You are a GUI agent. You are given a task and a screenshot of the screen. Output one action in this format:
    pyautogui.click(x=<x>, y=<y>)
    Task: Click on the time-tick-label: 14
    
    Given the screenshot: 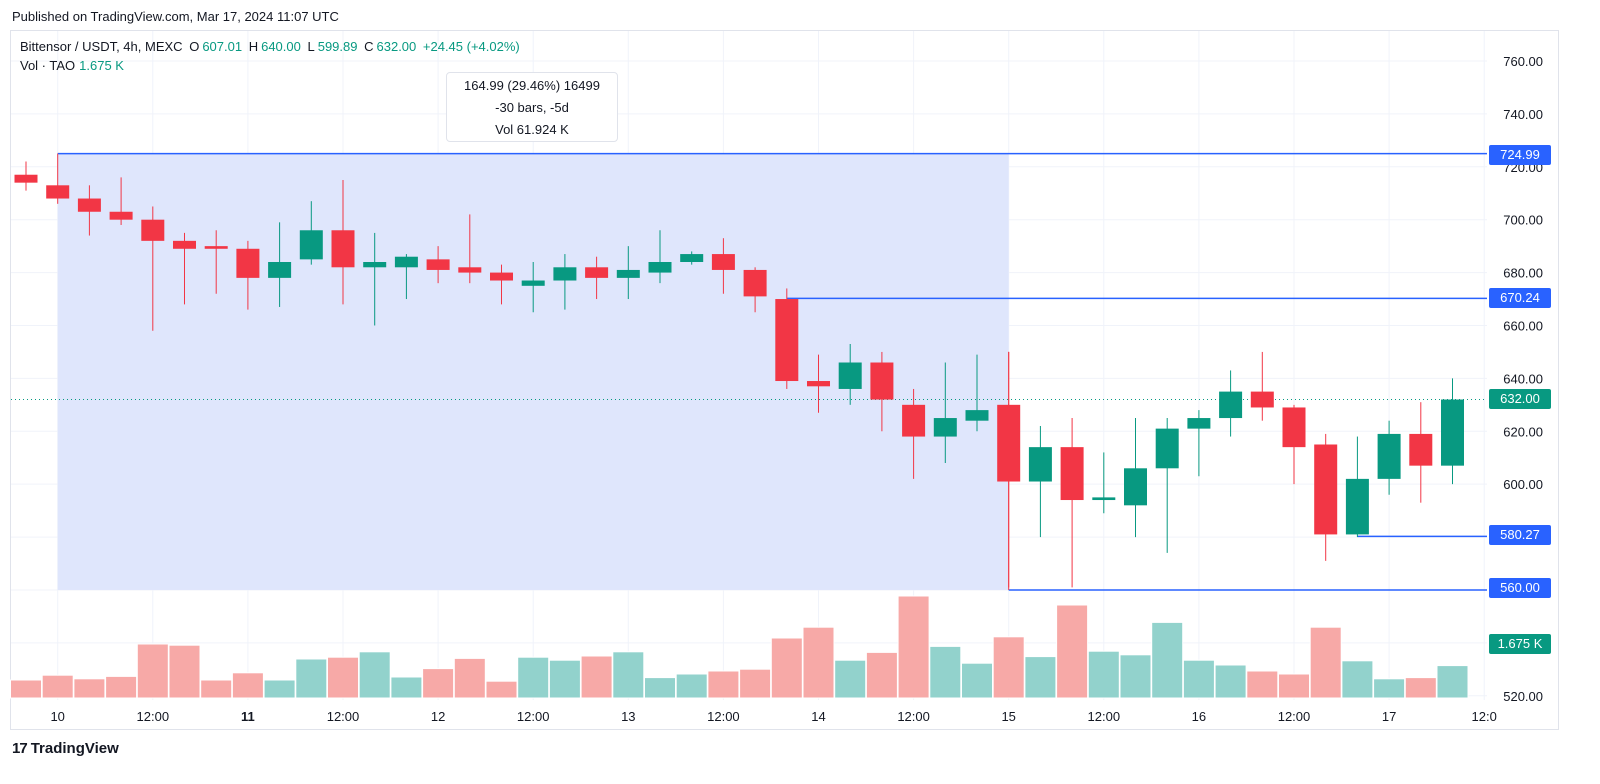 What is the action you would take?
    pyautogui.click(x=818, y=716)
    